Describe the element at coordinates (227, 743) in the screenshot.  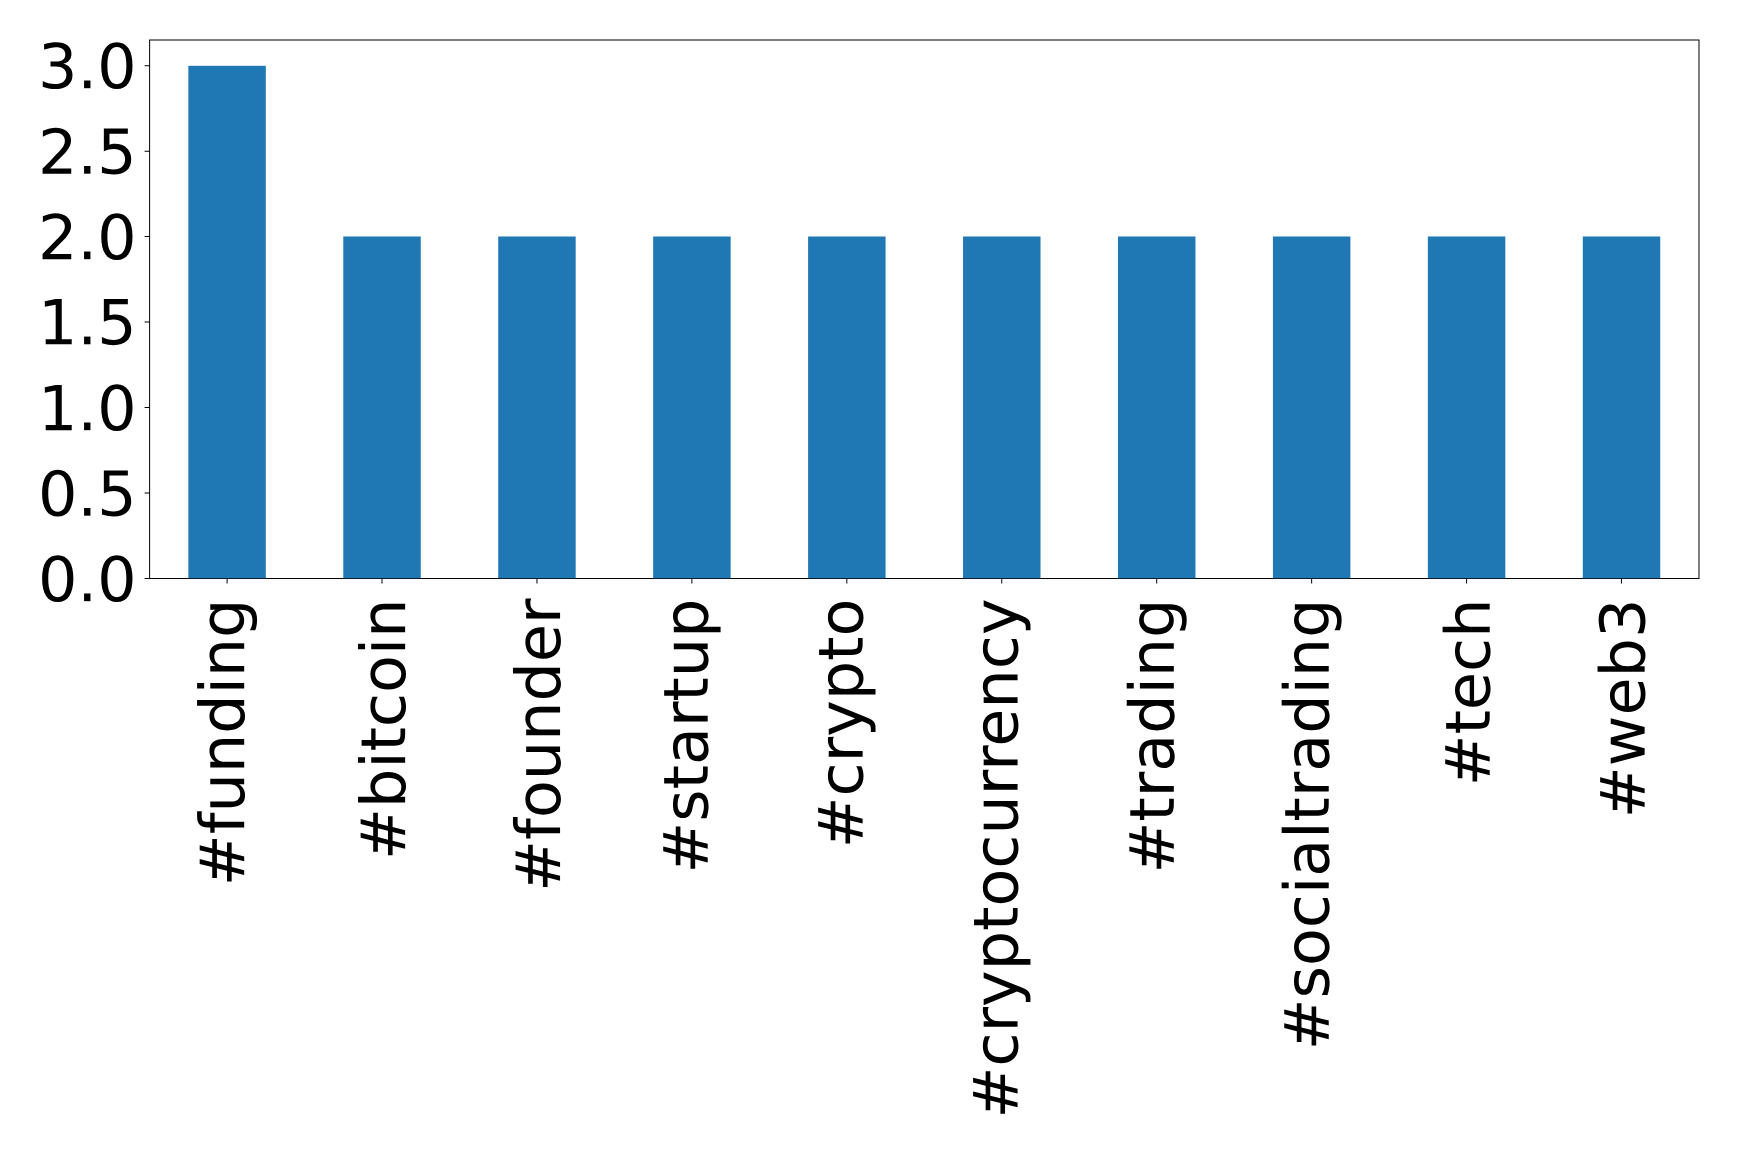
I see `x-tick-label: #funding` at that location.